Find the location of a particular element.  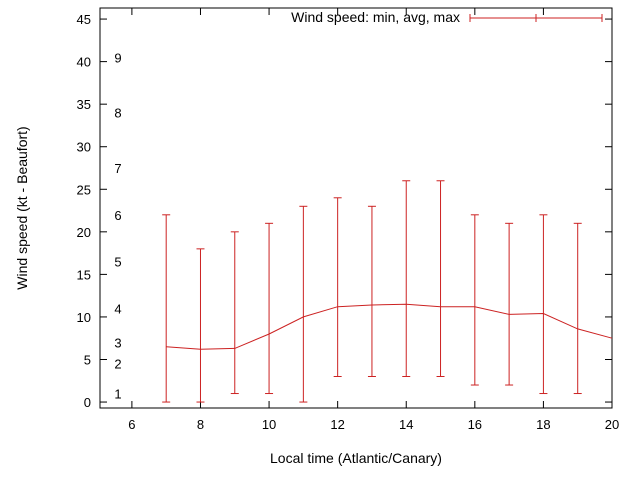

y-tick-label: 35 is located at coordinates (84, 104).